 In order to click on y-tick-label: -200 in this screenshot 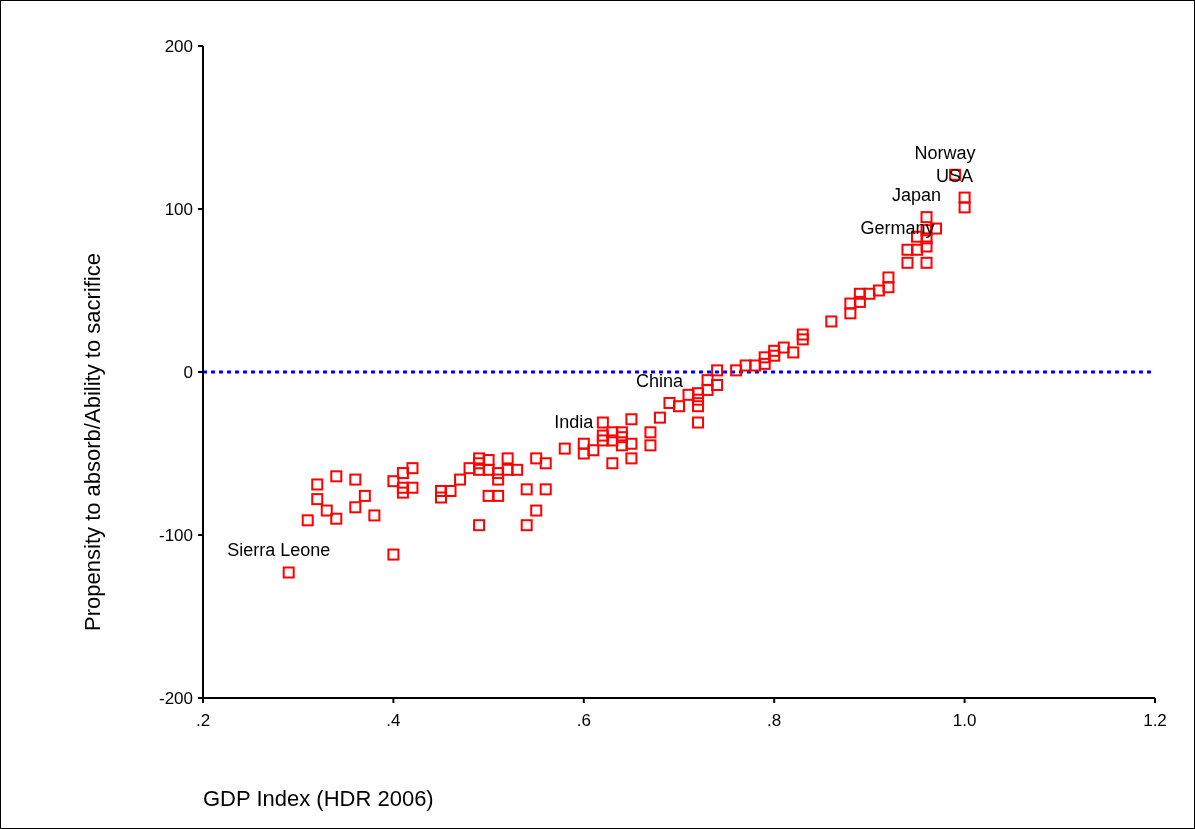, I will do `click(175, 698)`.